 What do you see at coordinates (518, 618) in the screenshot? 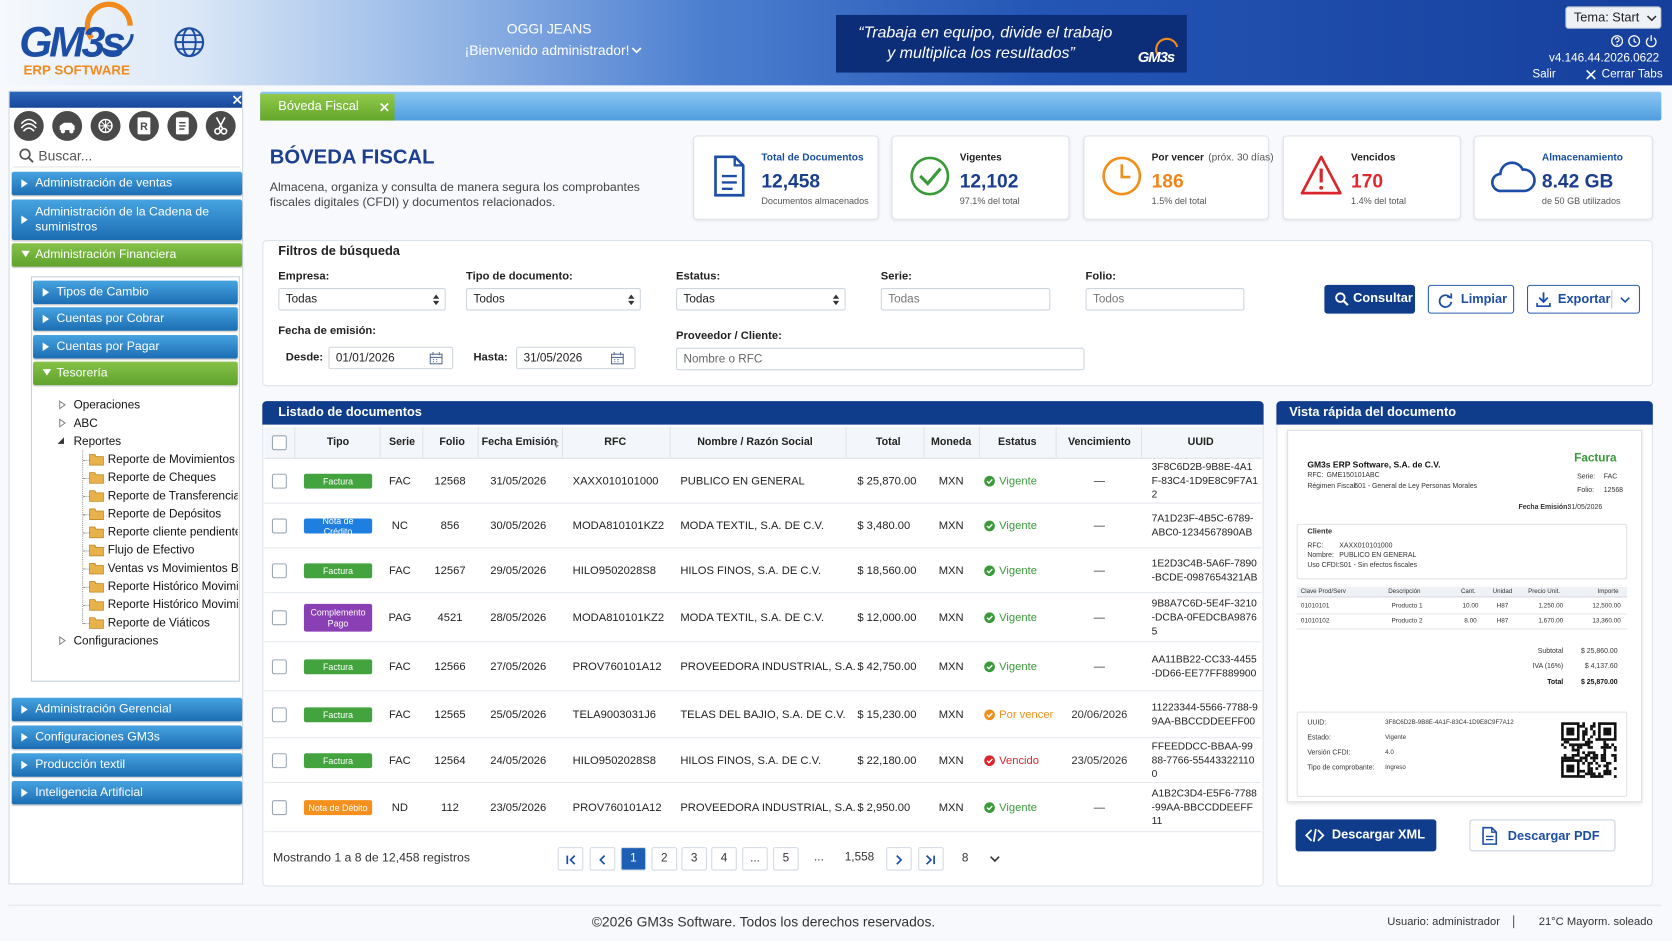
I see `cell: 28/05/2026` at bounding box center [518, 618].